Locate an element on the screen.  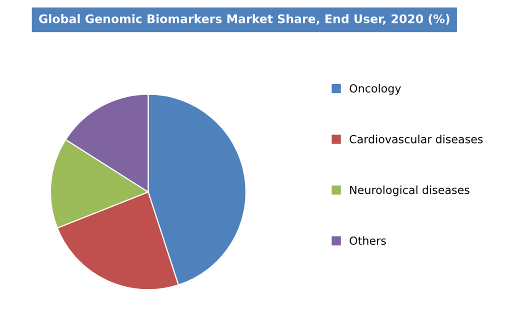
legend-label: Neurological diseases is located at coordinates (410, 191).